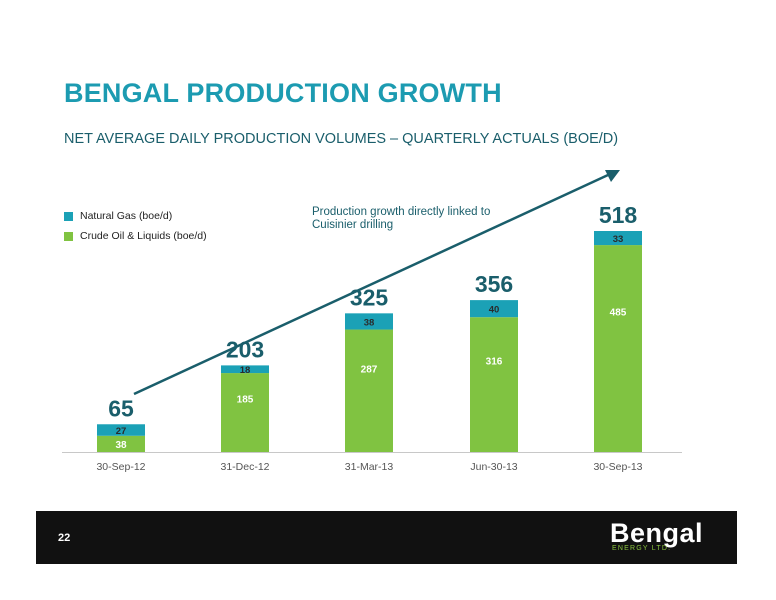 The image size is (776, 600). Describe the element at coordinates (120, 467) in the screenshot. I see `x-tick-label: 30-Sep-12` at that location.